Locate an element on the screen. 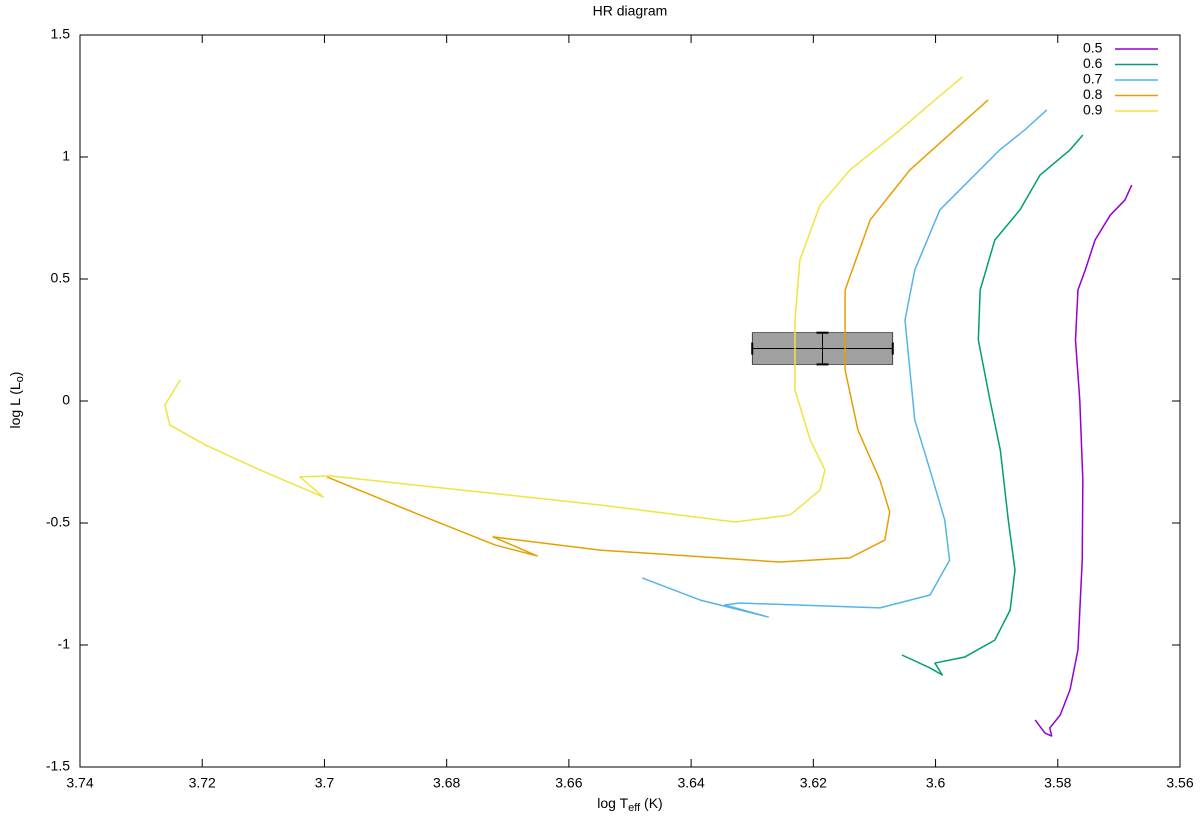  y-tick-label: 1.5 is located at coordinates (61, 34).